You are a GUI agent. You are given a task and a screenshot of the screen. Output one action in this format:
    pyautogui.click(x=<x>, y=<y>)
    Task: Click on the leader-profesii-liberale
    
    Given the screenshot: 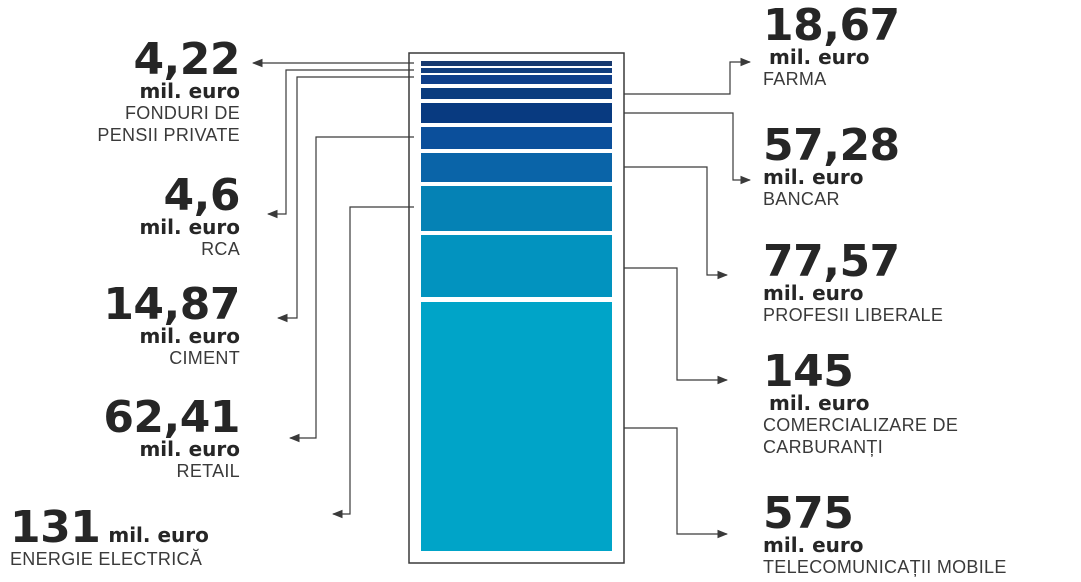 What is the action you would take?
    pyautogui.click(x=676, y=223)
    